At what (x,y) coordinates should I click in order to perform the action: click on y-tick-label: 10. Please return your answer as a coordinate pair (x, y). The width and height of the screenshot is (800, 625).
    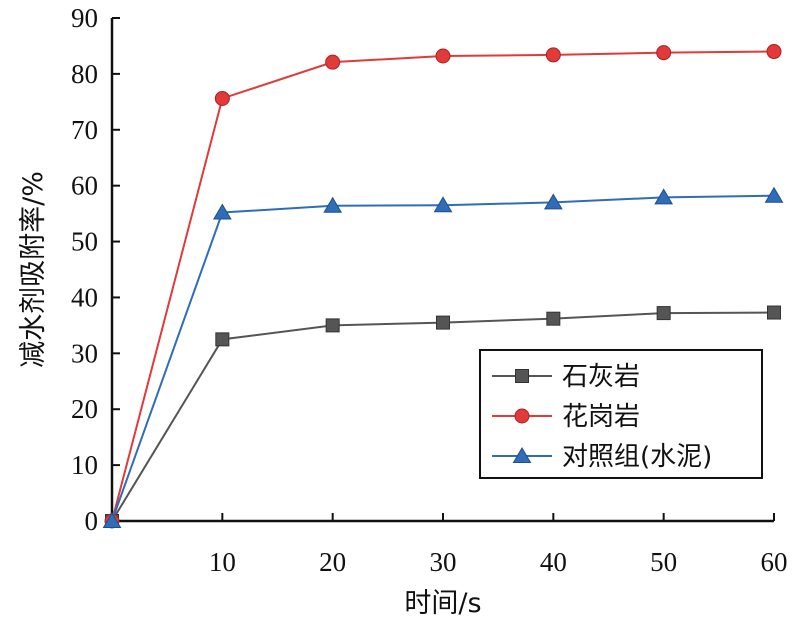
    Looking at the image, I should click on (84, 465).